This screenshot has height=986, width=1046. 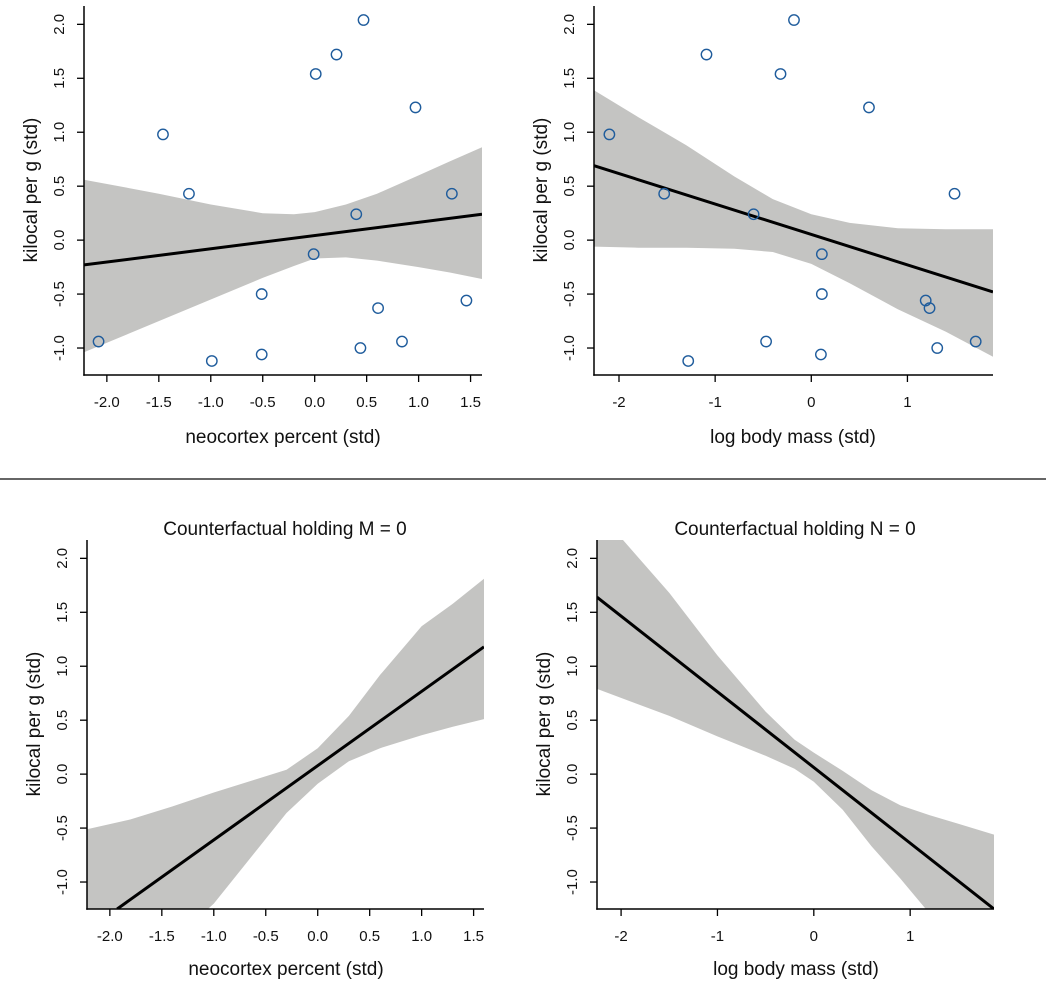 I want to click on x-tick-label: -1, so click(x=714, y=402).